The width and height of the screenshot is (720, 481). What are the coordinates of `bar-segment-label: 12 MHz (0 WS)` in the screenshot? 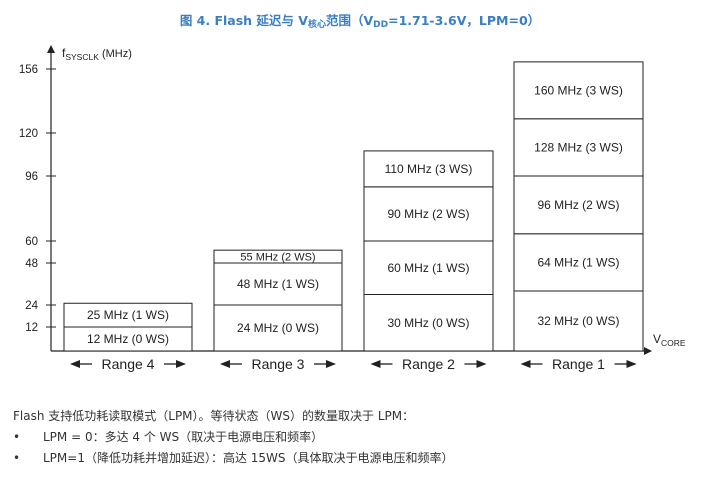 It's located at (128, 339).